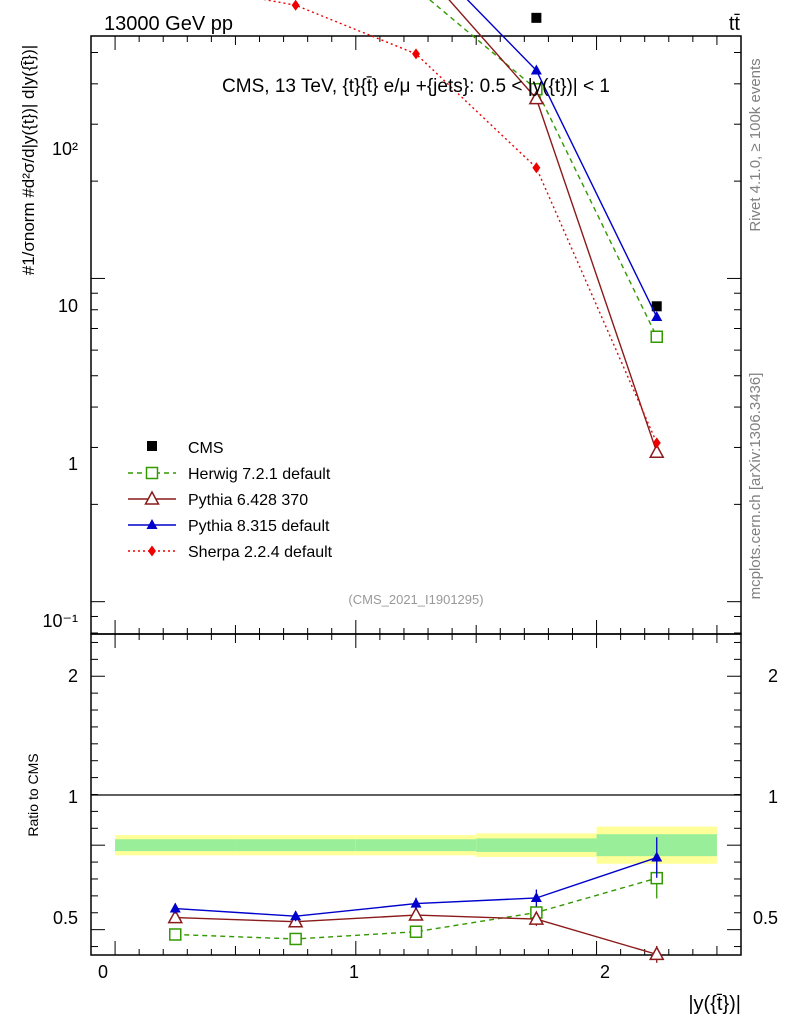  What do you see at coordinates (714, 1004) in the screenshot?
I see `xlabel: |y({t̄})|` at bounding box center [714, 1004].